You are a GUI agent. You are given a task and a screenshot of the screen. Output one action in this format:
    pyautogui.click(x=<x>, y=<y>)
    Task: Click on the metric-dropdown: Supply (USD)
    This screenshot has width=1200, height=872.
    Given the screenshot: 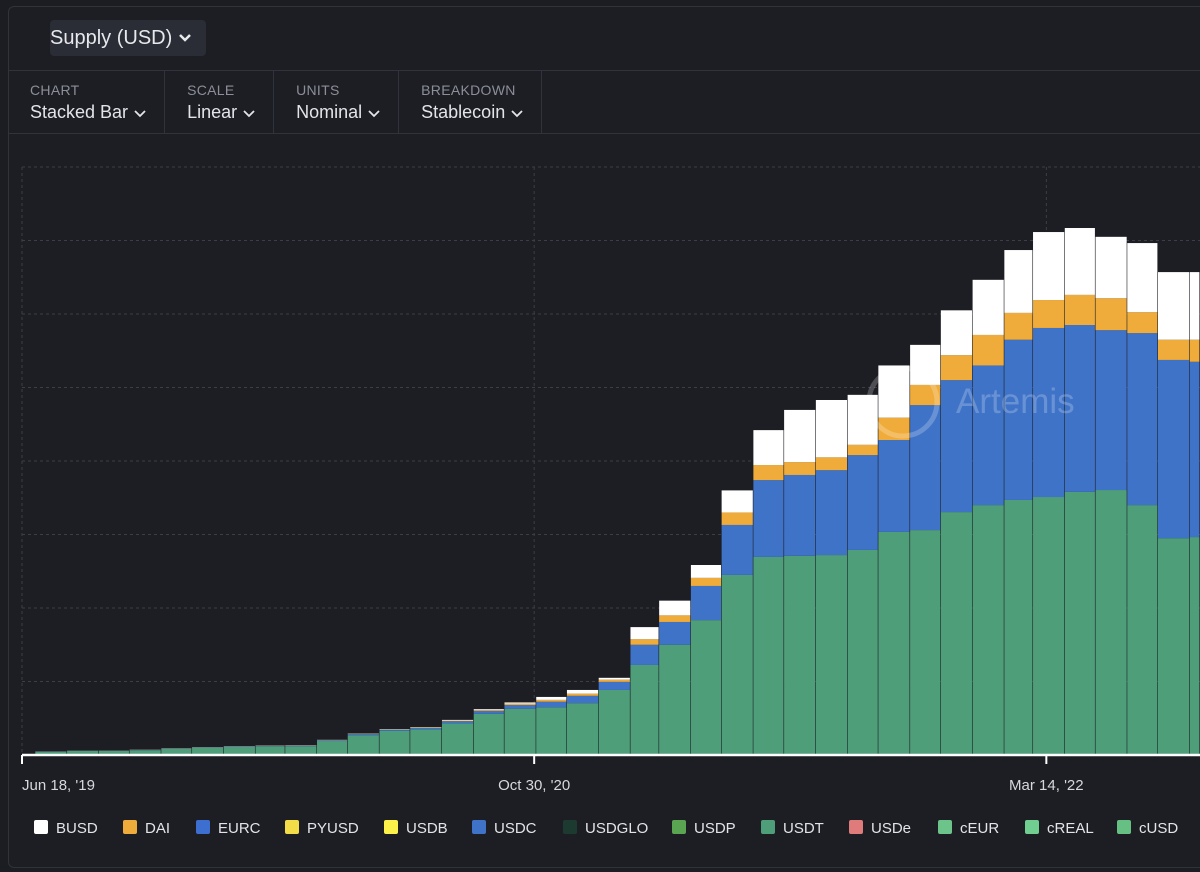 What is the action you would take?
    pyautogui.click(x=128, y=38)
    